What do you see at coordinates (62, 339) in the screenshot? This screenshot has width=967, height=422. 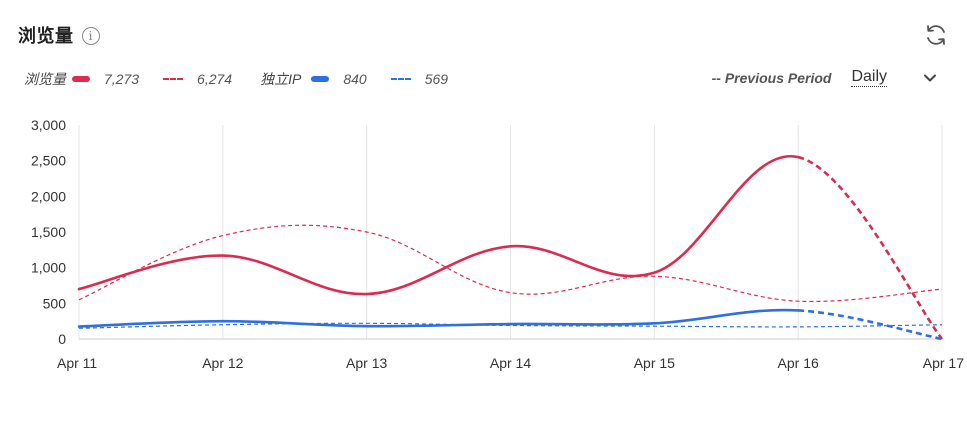 I see `y-tick-label: 0` at bounding box center [62, 339].